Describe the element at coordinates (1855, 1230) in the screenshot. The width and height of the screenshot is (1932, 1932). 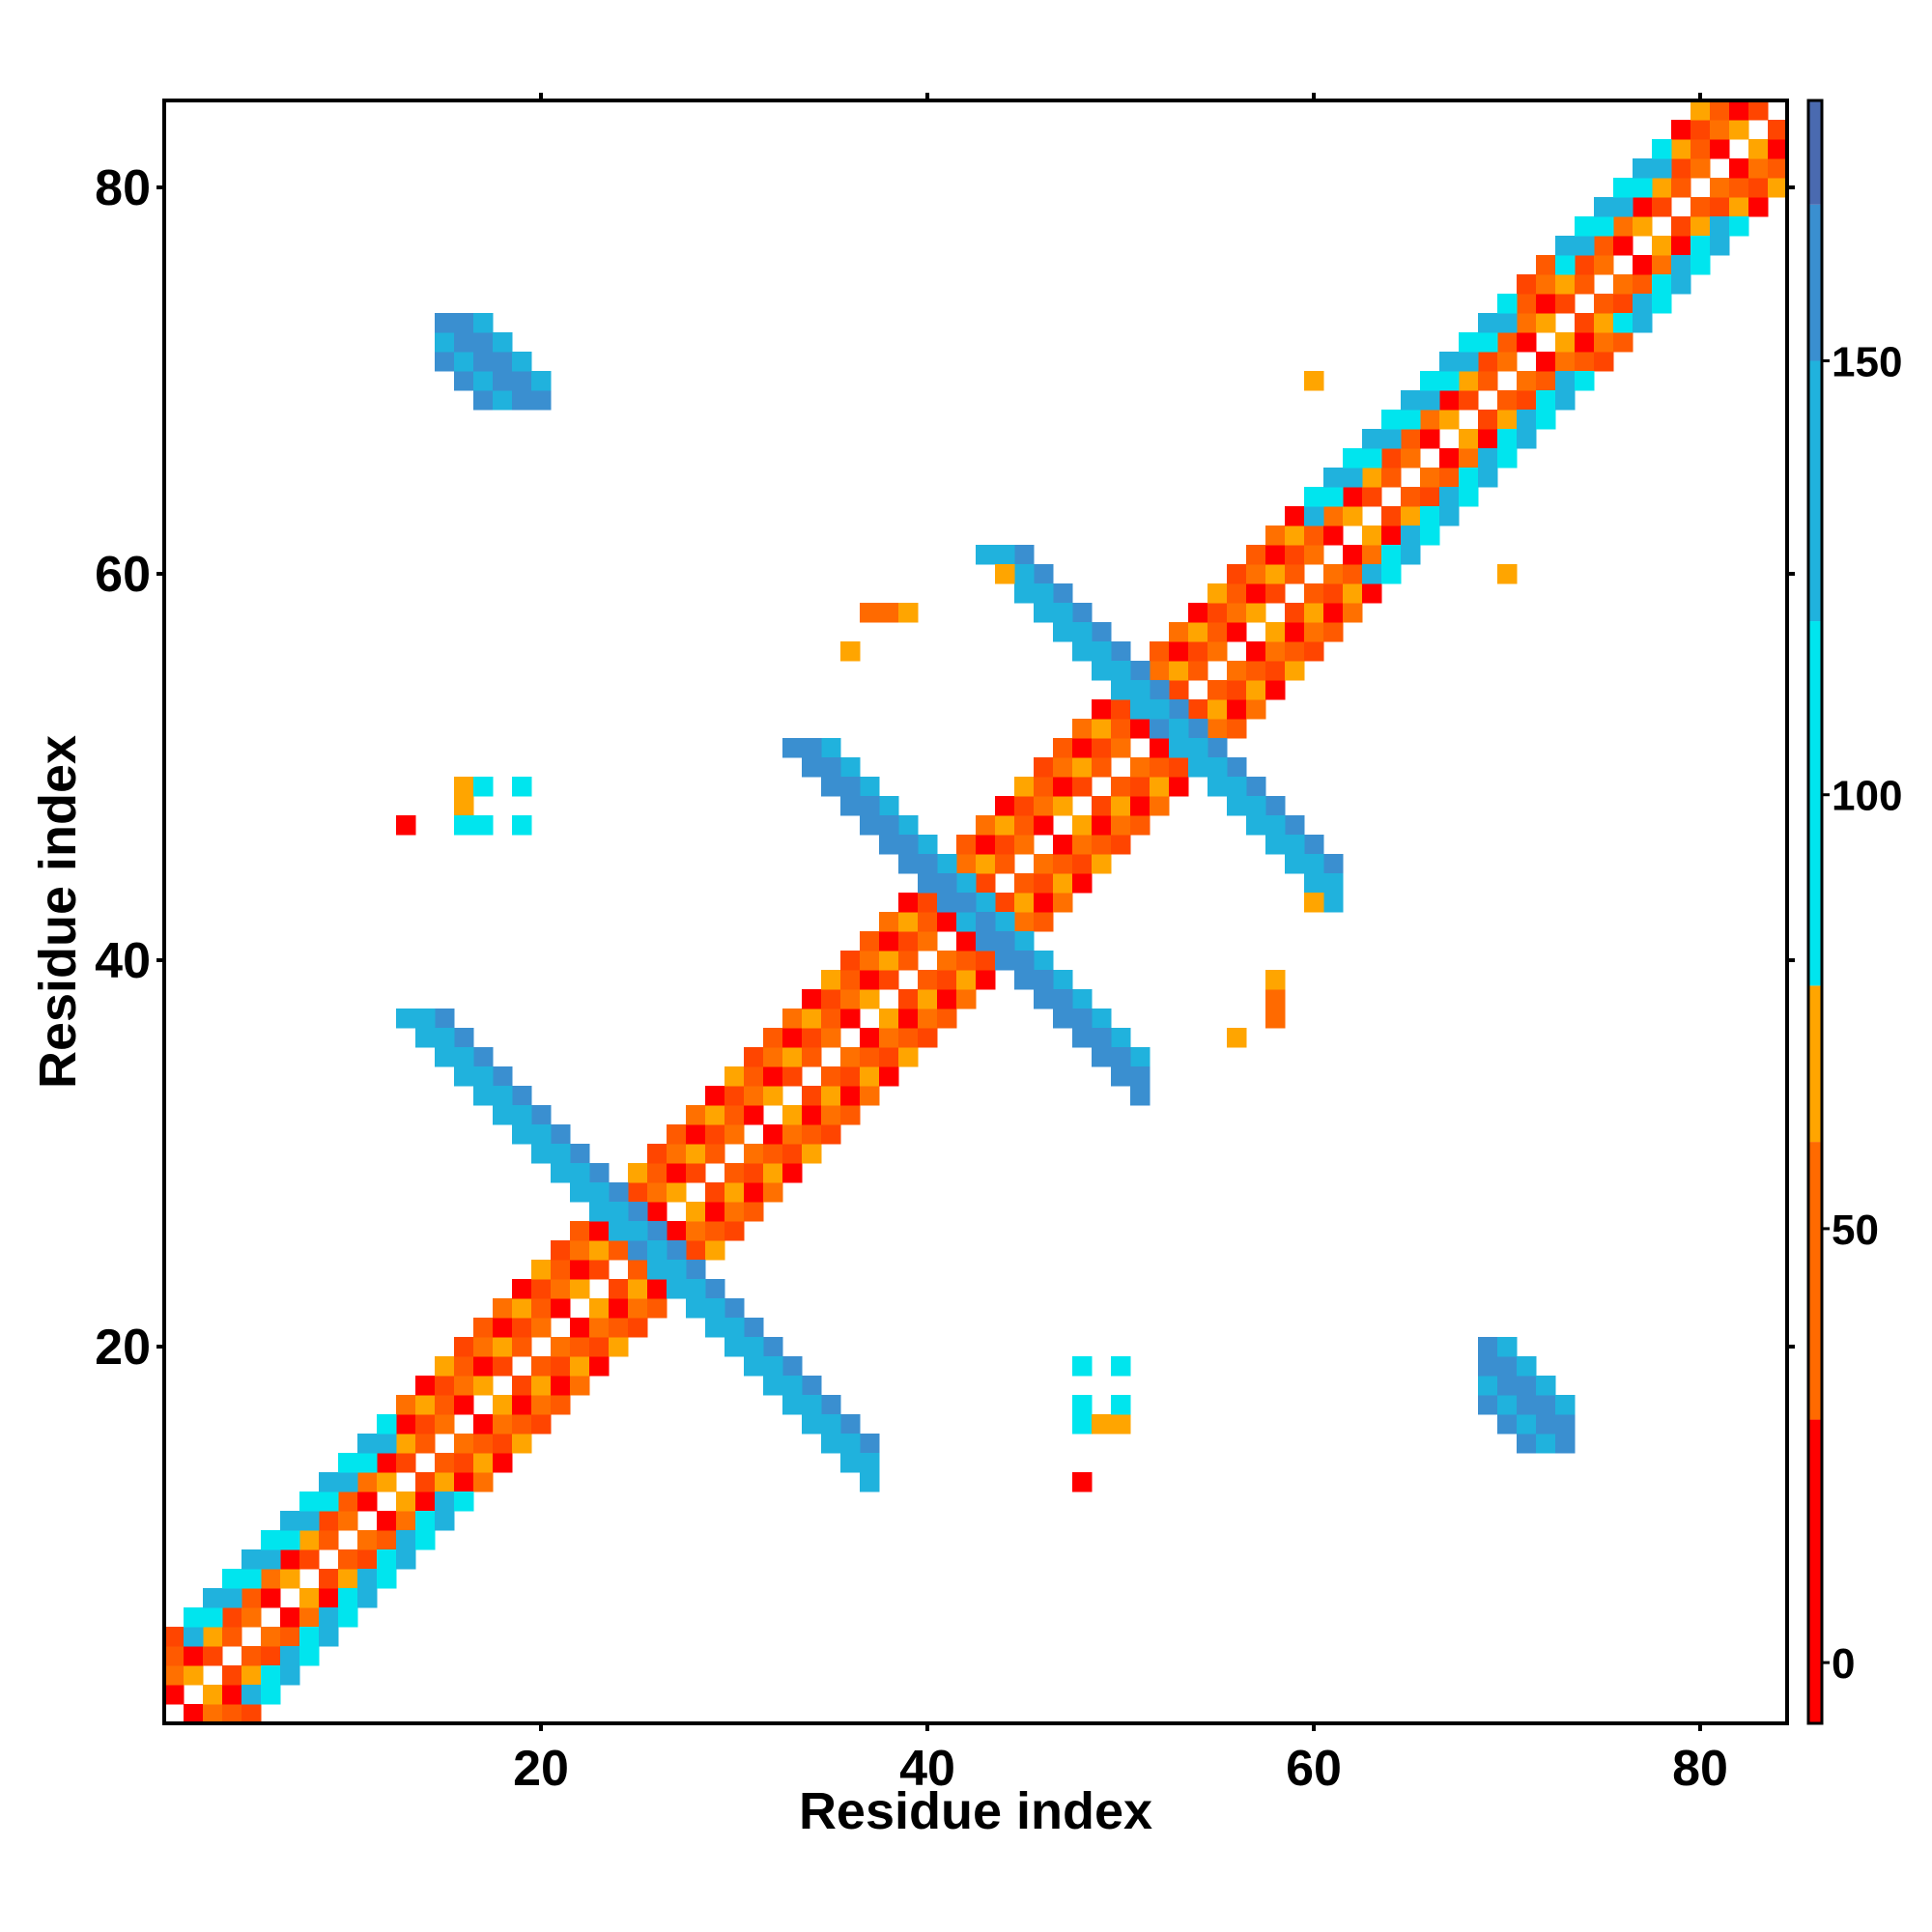
I see `colorbar-tick-label: 50` at that location.